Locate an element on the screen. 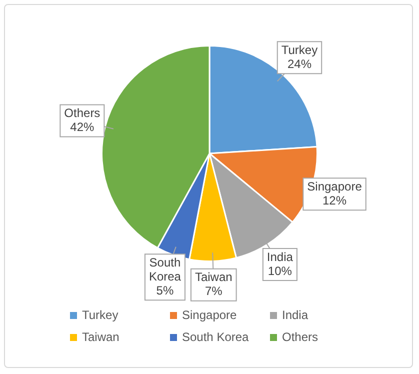 The image size is (419, 374). legend-label: Others is located at coordinates (300, 337).